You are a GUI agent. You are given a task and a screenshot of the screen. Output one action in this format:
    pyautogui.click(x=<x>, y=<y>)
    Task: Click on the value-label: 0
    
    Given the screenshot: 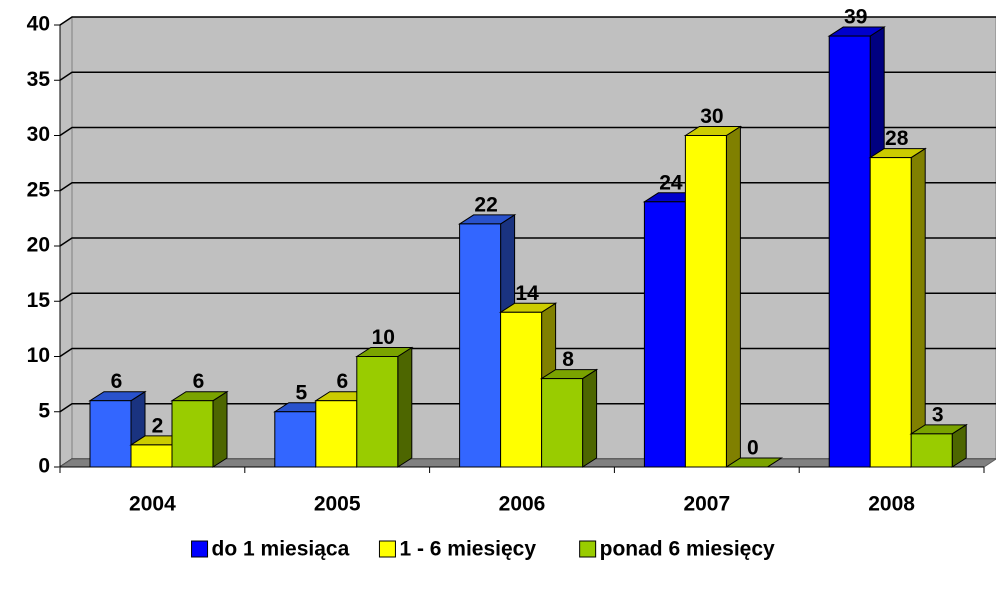 What is the action you would take?
    pyautogui.click(x=753, y=448)
    